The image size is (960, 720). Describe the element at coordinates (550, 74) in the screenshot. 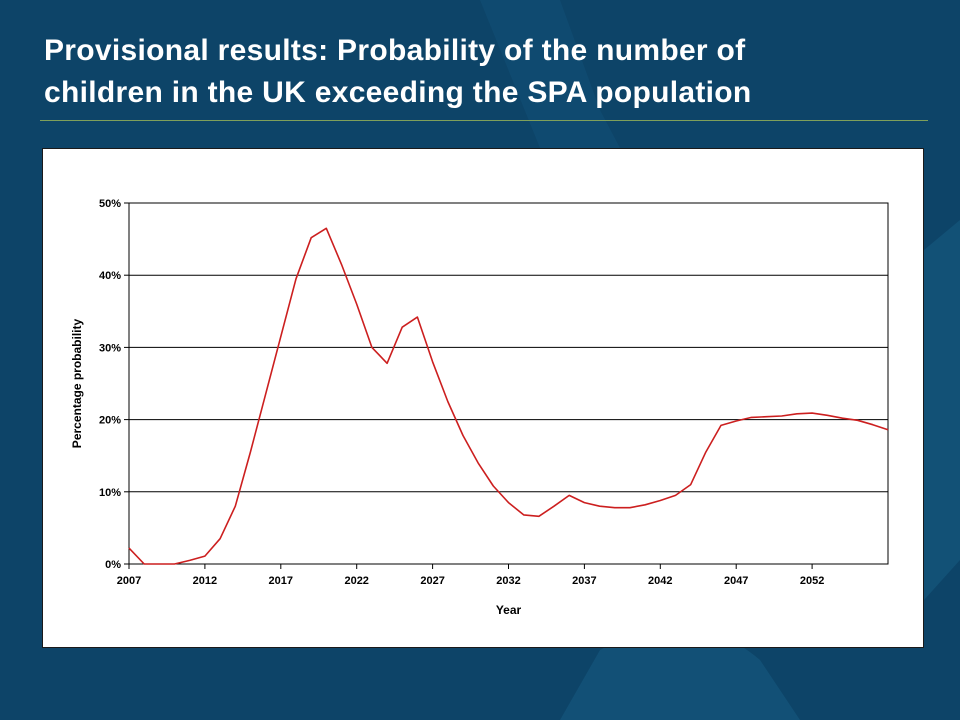

I see `background-wave-shape` at that location.